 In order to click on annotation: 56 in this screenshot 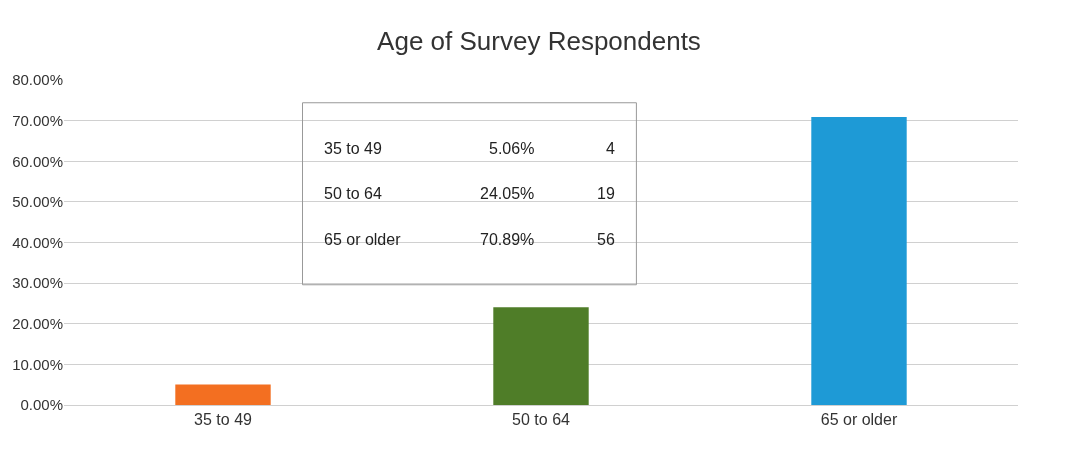, I will do `click(606, 239)`.